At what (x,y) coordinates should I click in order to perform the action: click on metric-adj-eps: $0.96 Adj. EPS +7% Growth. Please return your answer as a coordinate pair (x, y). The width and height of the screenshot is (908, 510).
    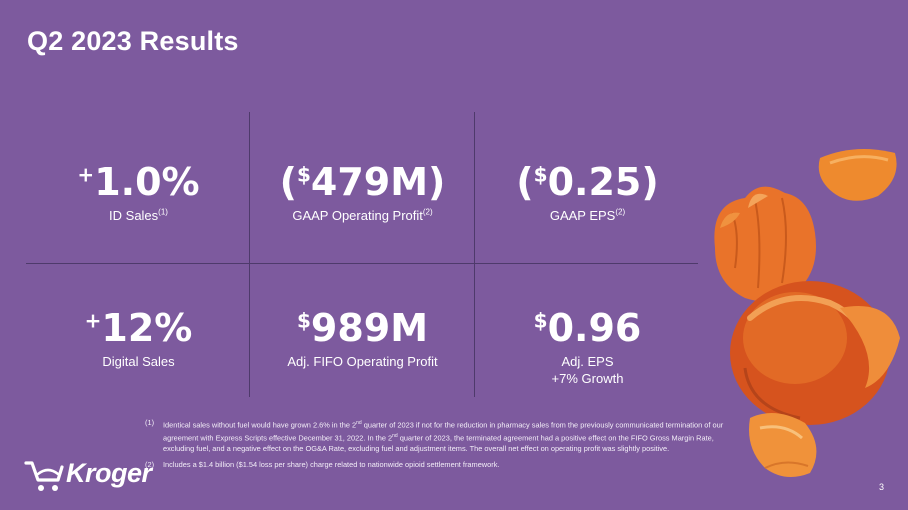
    Looking at the image, I should click on (587, 346).